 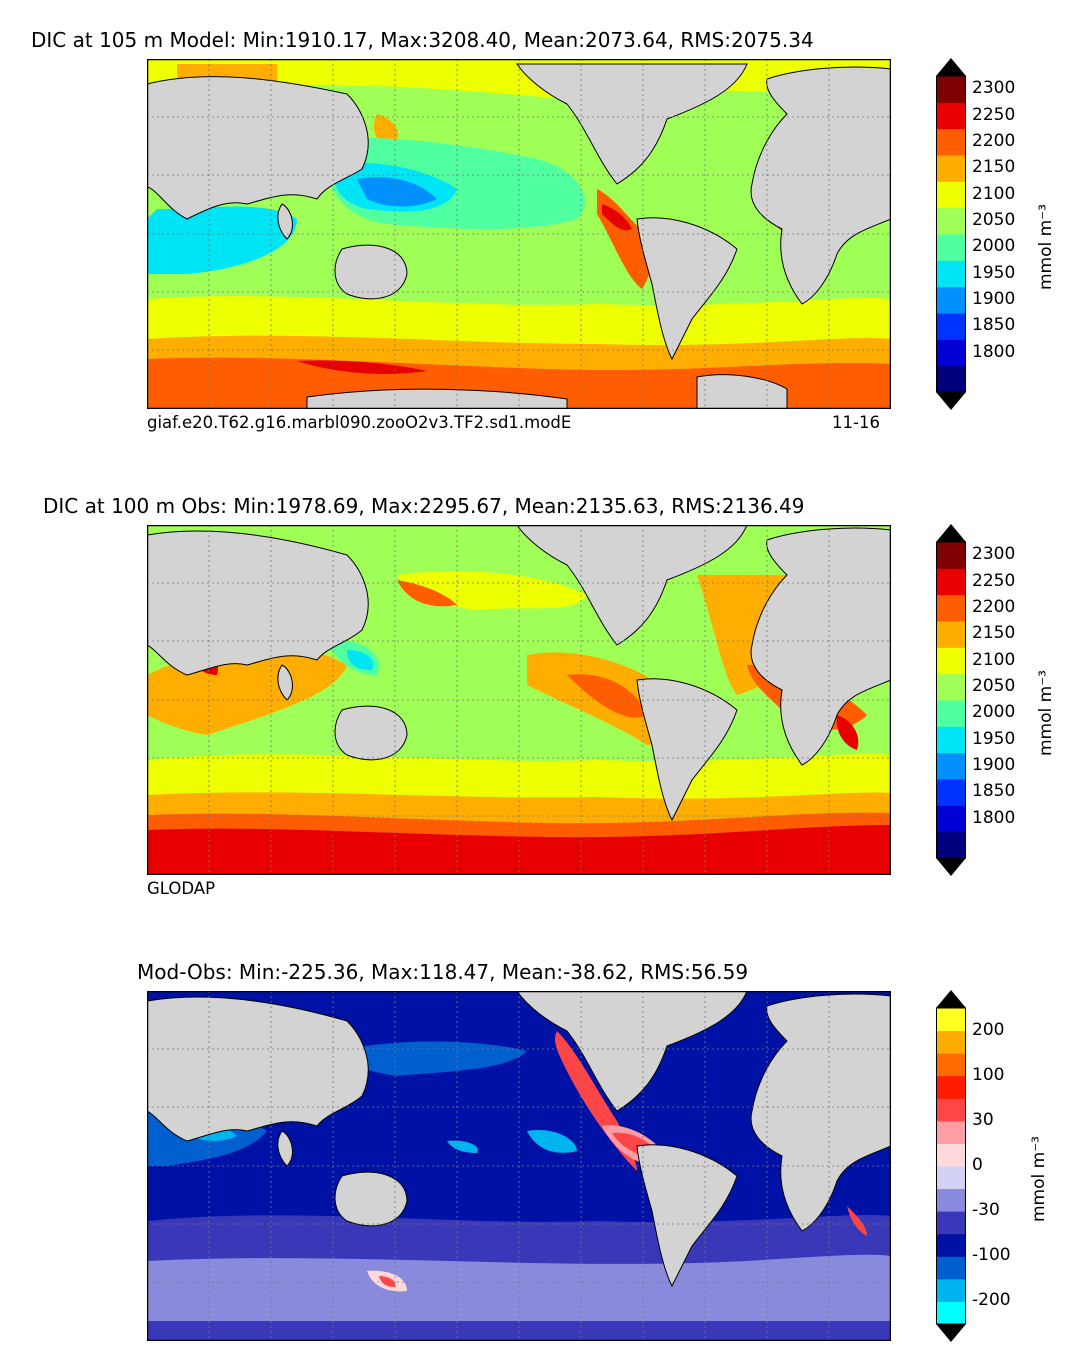 What do you see at coordinates (977, 1165) in the screenshot?
I see `colorbar-tick-label: 0` at bounding box center [977, 1165].